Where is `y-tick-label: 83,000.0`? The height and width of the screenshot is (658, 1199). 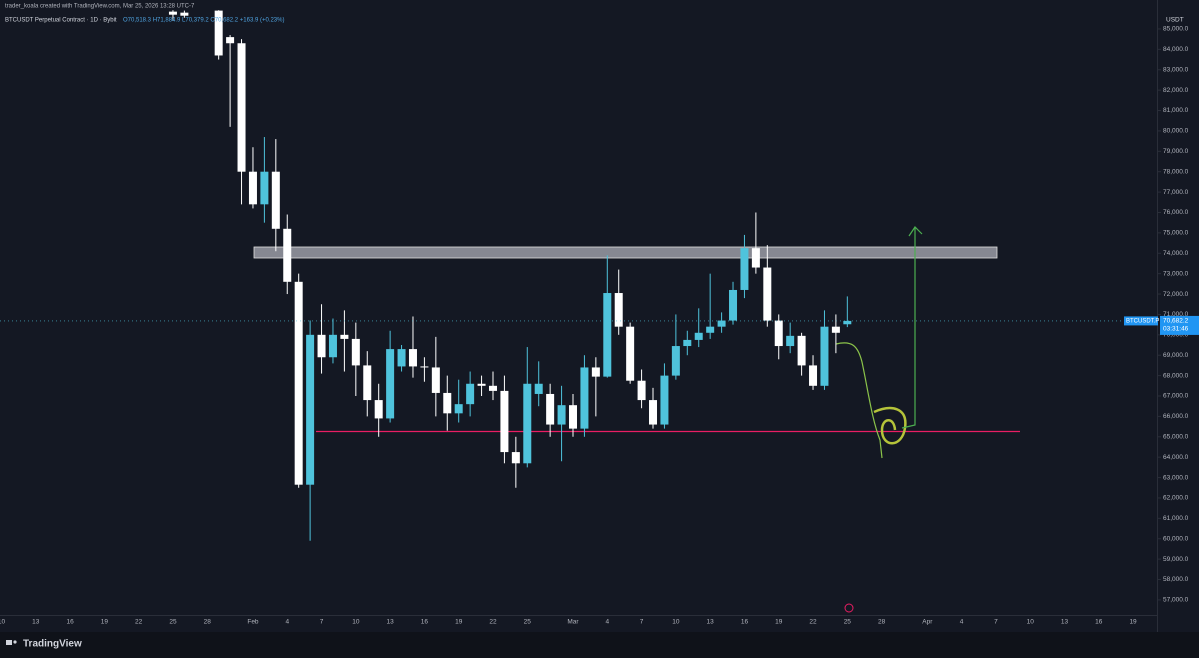
y-tick-label: 83,000.0 is located at coordinates (1176, 69).